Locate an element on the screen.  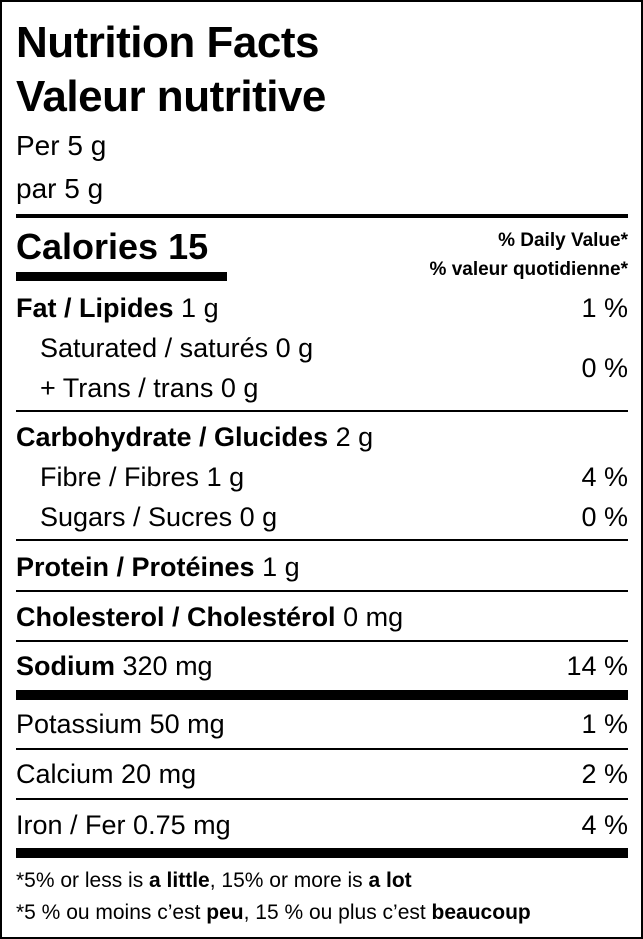
nutrient-row-calcium: Calcium 20 mg 2 % is located at coordinates (322, 774).